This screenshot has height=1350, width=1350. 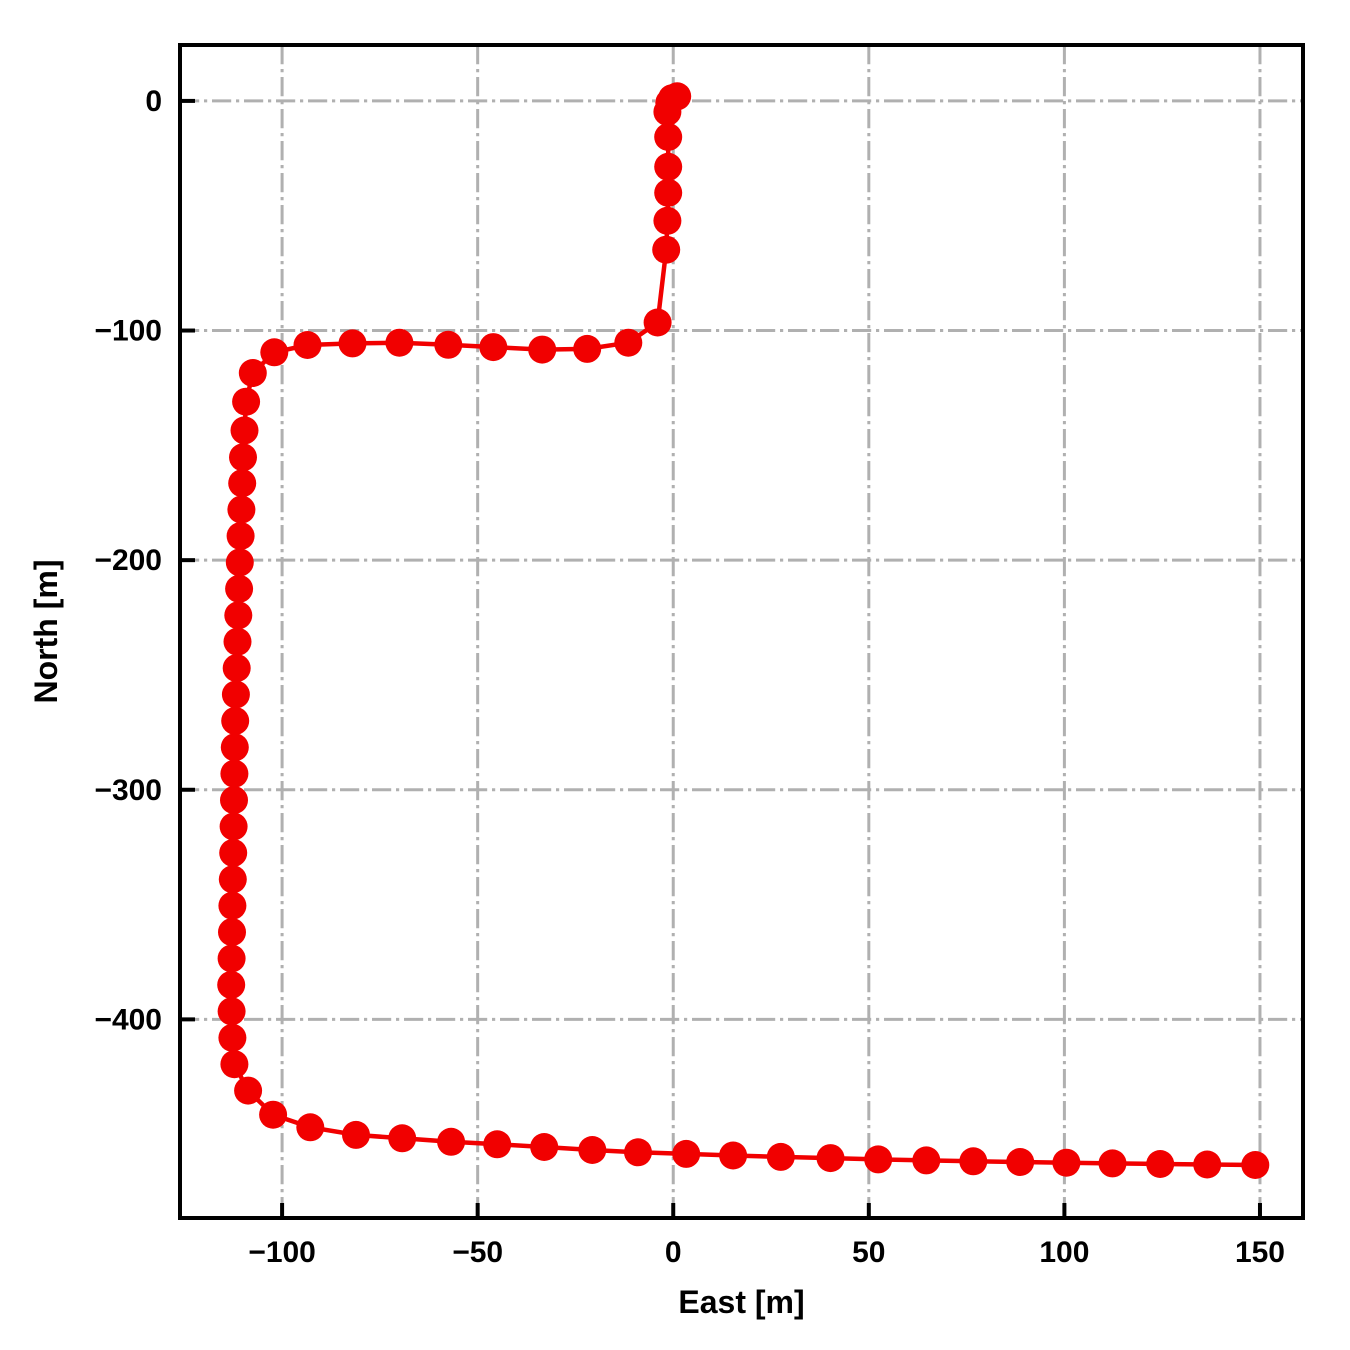 I want to click on x-tick-label: 100, so click(x=1064, y=1252).